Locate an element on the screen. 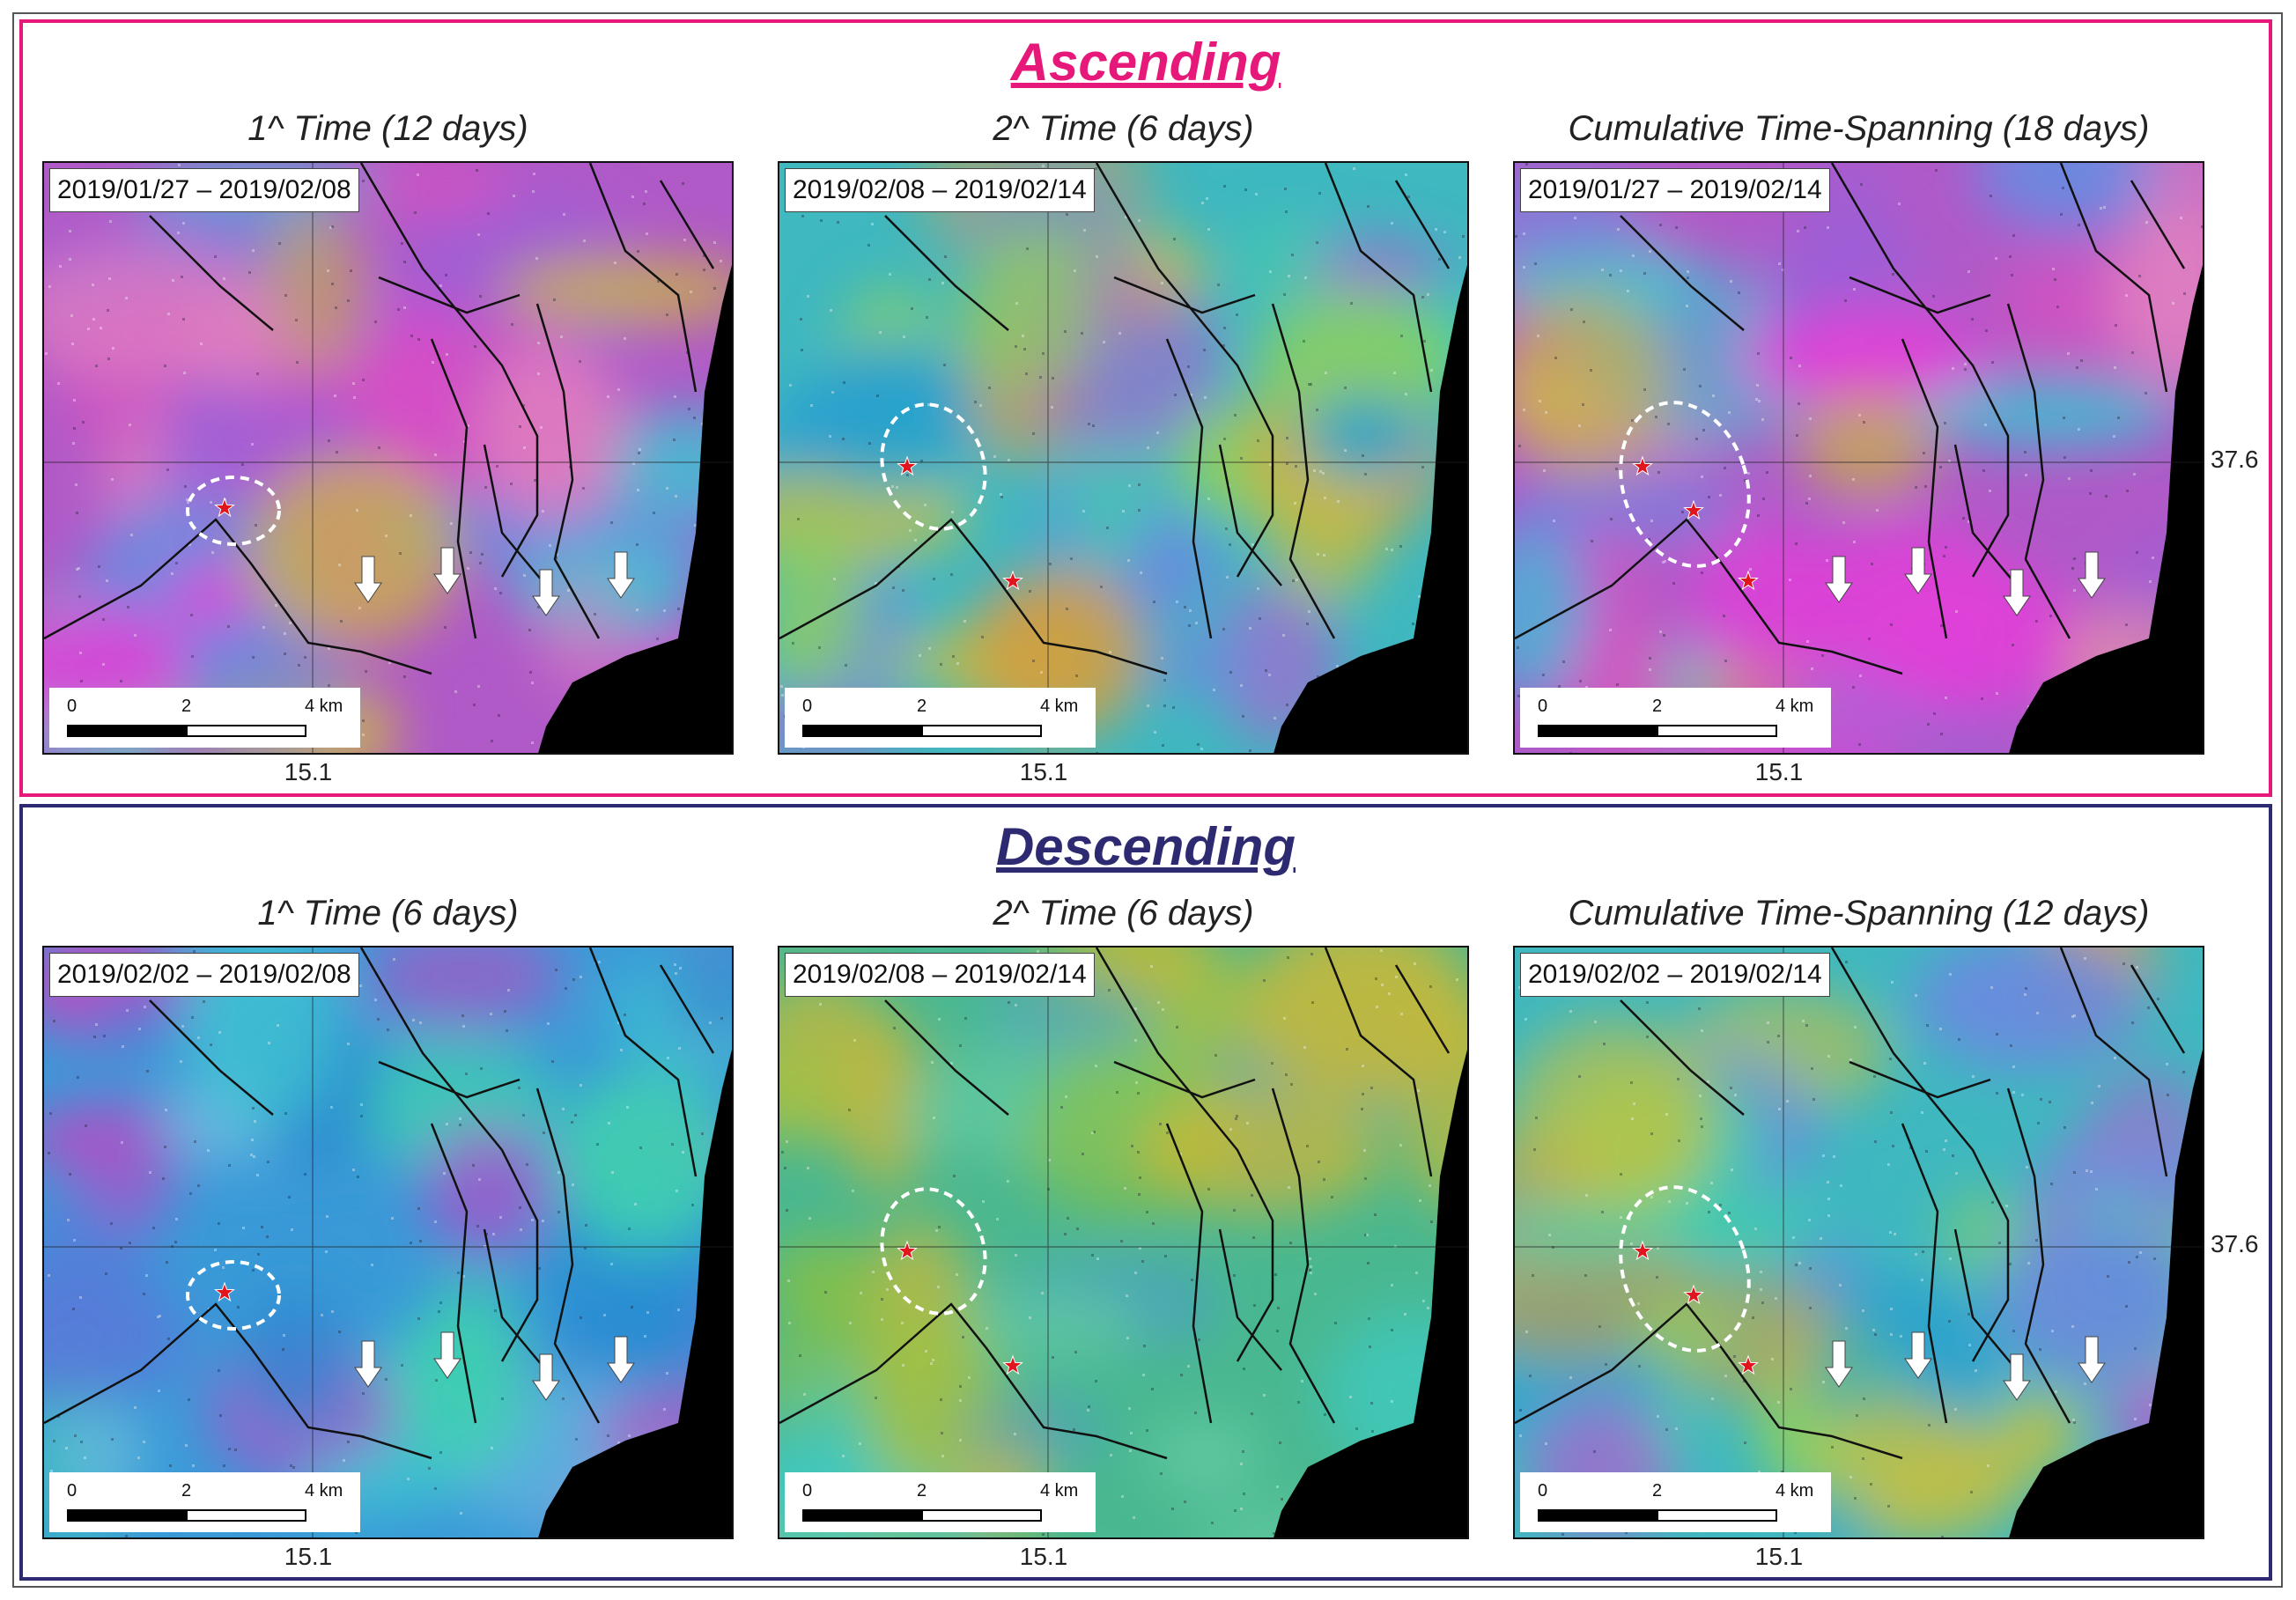 The image size is (2296, 1600). desc-map-2: 2019/02/08 – 2019/02/14 0 2 4 km is located at coordinates (1123, 1242).